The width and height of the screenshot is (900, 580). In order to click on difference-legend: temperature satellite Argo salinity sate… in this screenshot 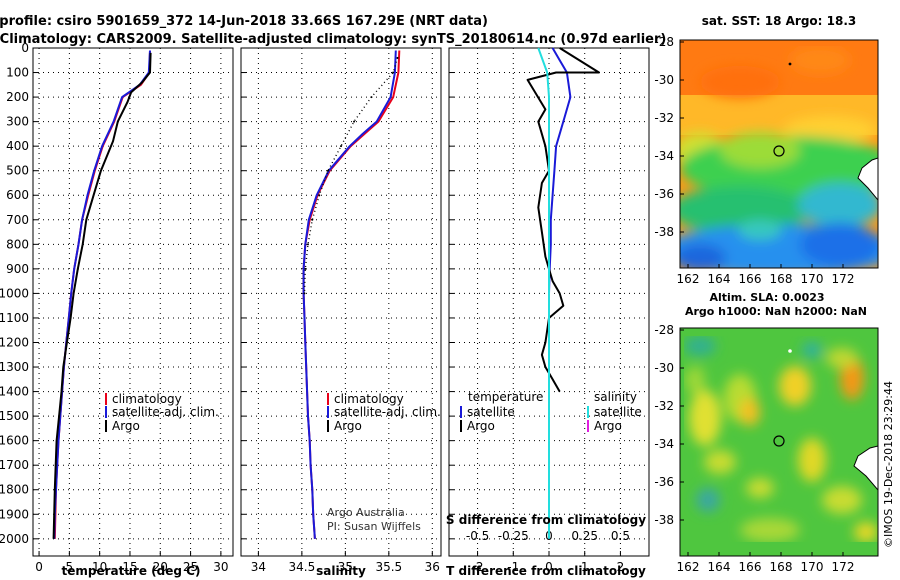, I will do `click(551, 411)`.